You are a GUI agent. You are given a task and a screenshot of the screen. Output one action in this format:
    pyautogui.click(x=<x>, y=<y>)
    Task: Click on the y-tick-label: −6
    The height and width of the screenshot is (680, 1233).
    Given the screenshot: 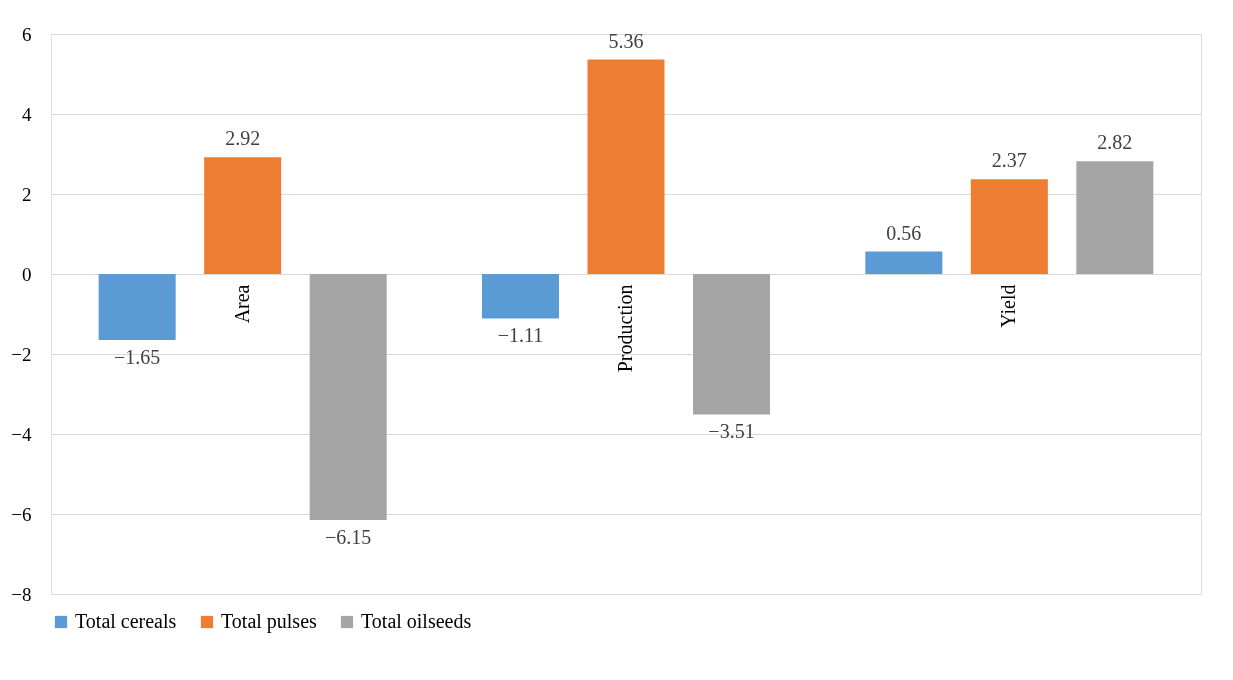 What is the action you would take?
    pyautogui.click(x=21, y=514)
    